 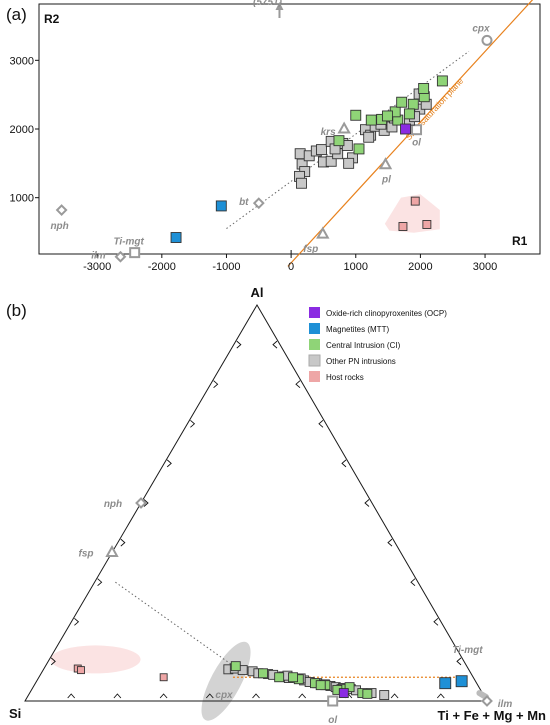 I want to click on x-tick-label: -2000, so click(x=162, y=267).